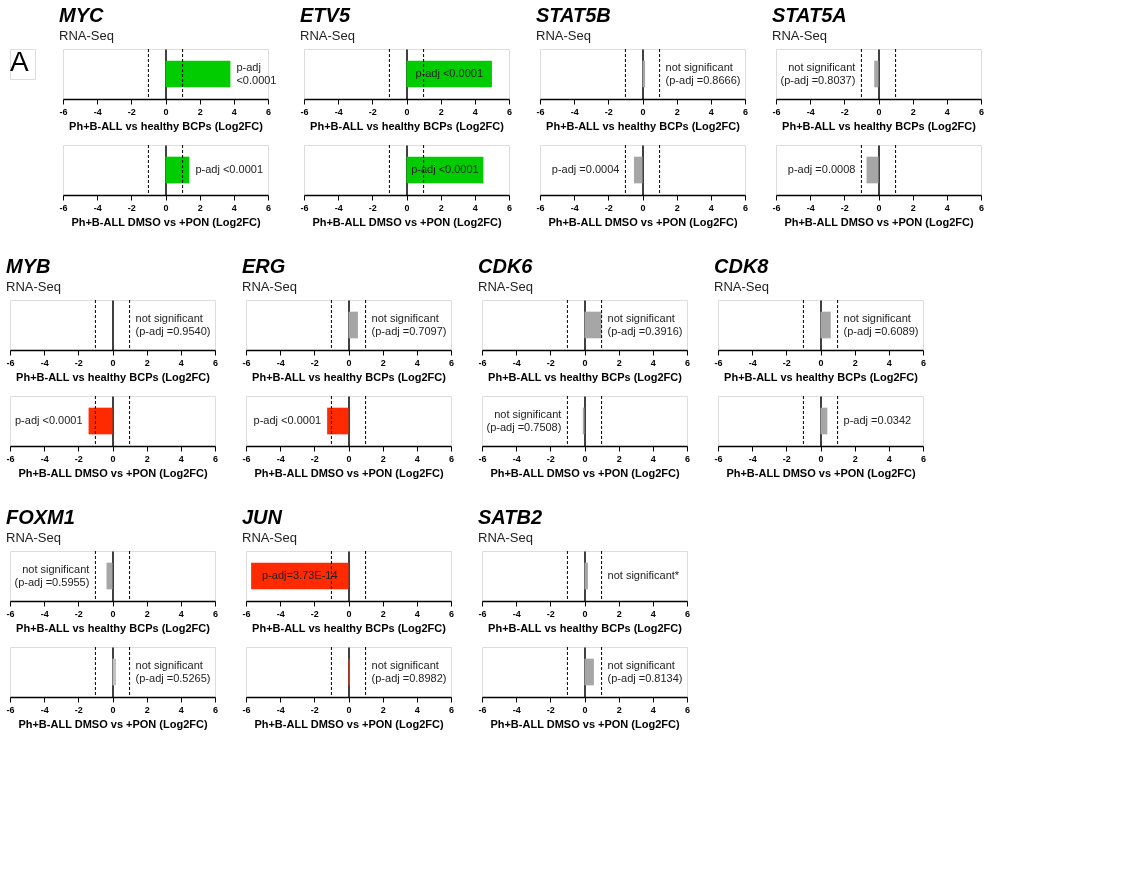 Image resolution: width=1126 pixels, height=895 pixels. What do you see at coordinates (881, 330) in the screenshot?
I see `annotation: (p-adj =0.6089)` at bounding box center [881, 330].